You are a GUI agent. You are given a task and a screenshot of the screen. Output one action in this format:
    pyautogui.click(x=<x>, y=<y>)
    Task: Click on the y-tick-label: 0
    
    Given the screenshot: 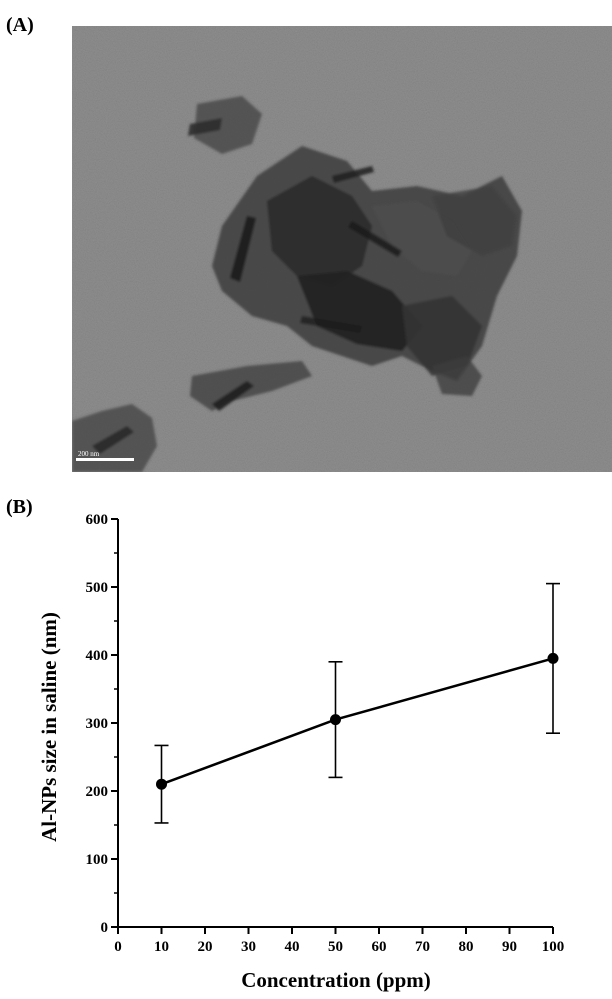 What is the action you would take?
    pyautogui.click(x=105, y=928)
    